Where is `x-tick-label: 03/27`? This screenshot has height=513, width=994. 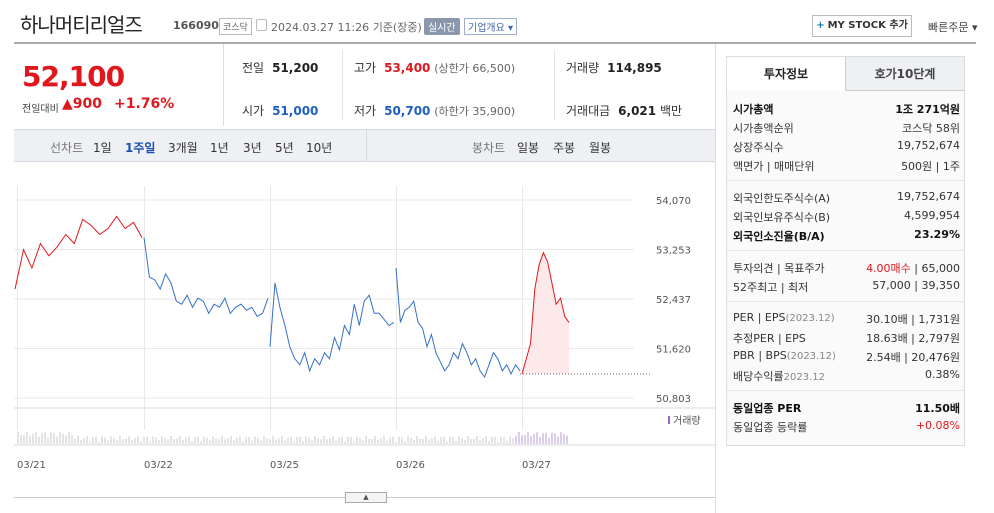
x-tick-label: 03/27 is located at coordinates (536, 464).